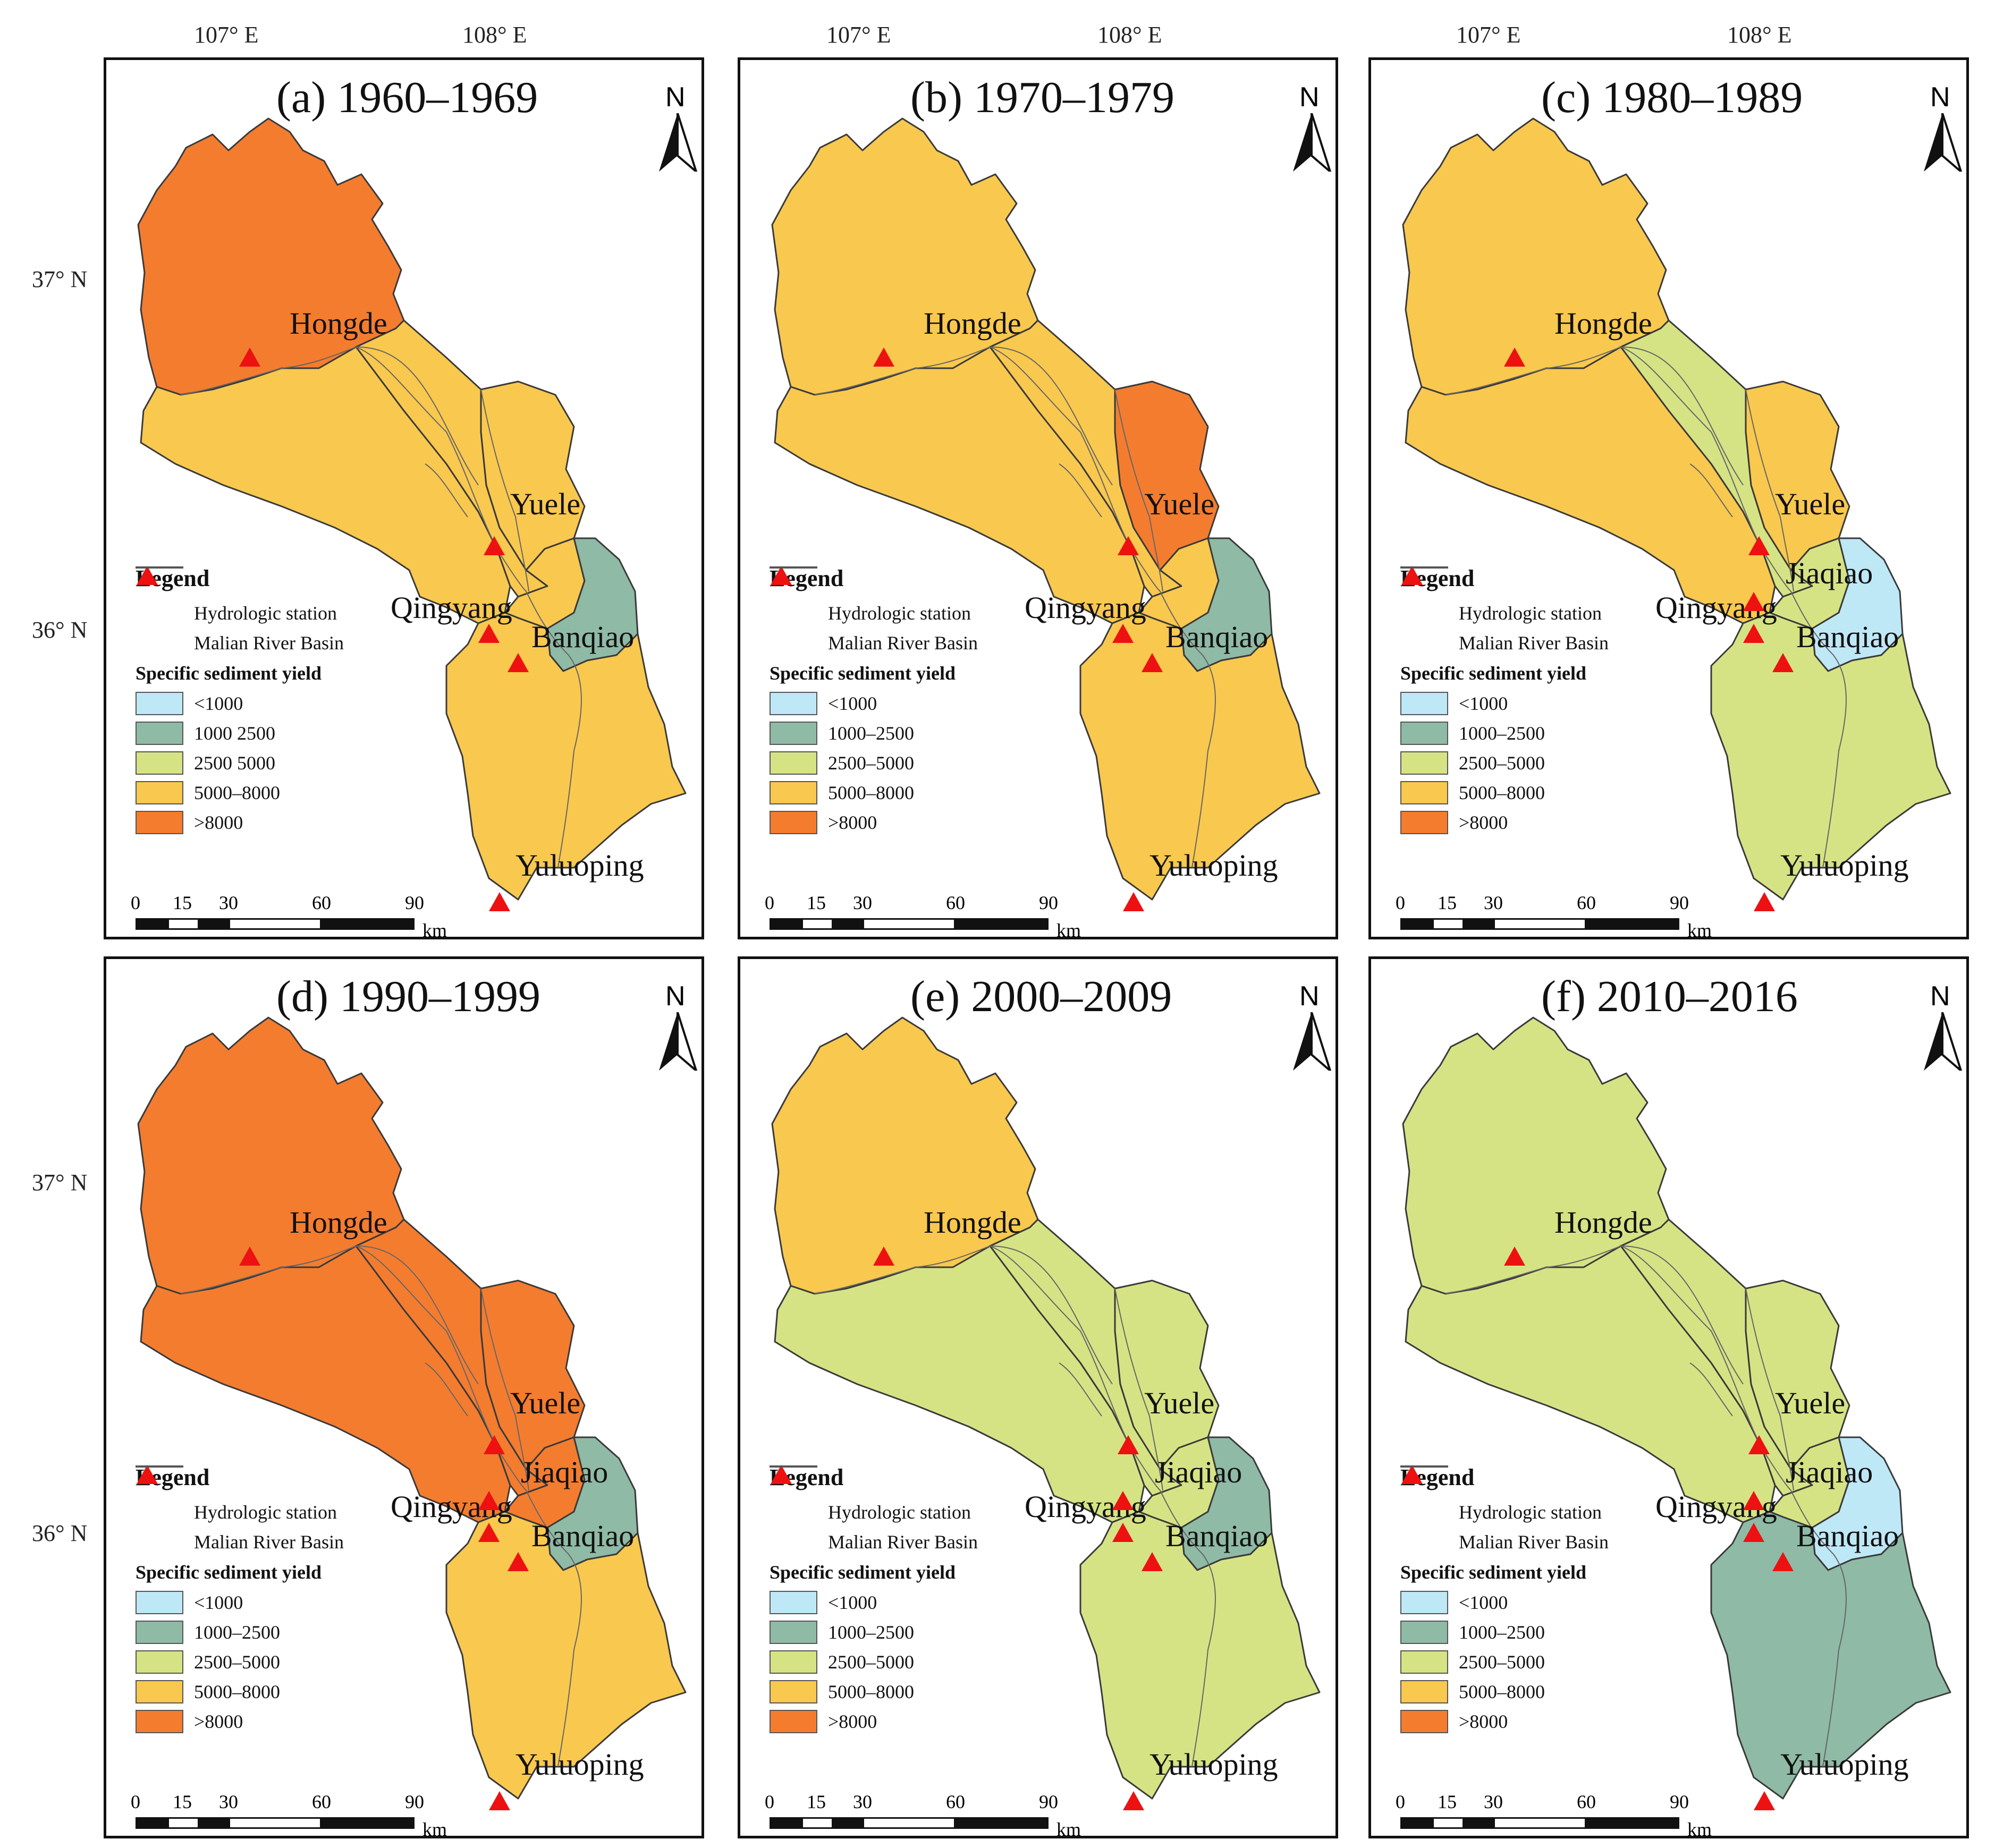 The height and width of the screenshot is (1848, 1995). What do you see at coordinates (408, 996) in the screenshot?
I see `panel-title: (d) 1990–1999` at bounding box center [408, 996].